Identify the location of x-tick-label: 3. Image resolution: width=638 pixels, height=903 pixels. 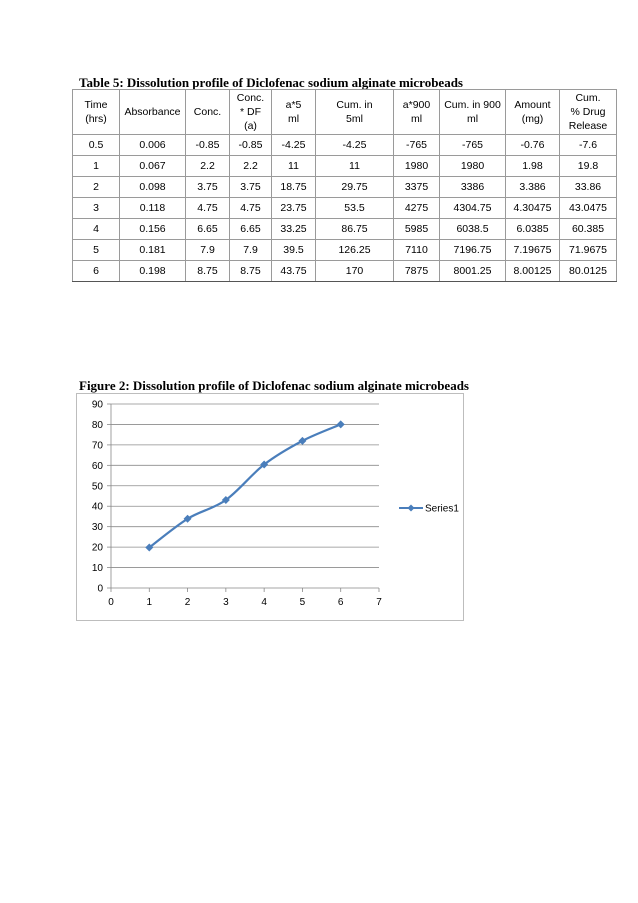
(226, 602).